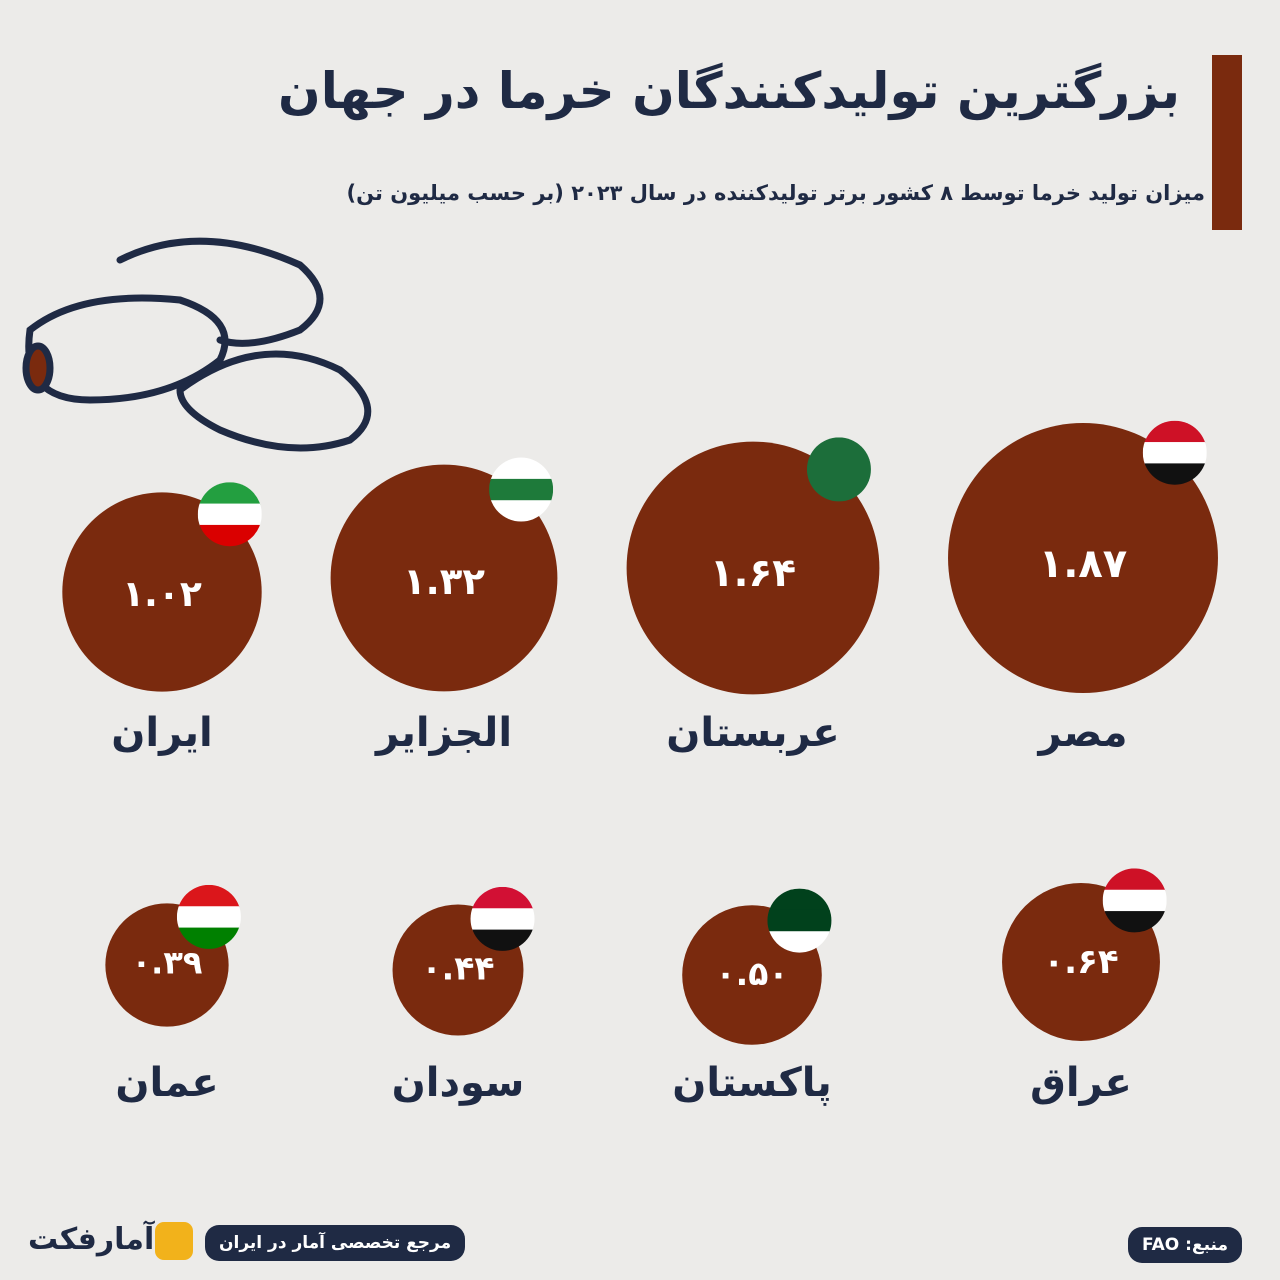 This screenshot has width=1280, height=1280. I want to click on category-label: عراق, so click(1081, 1083).